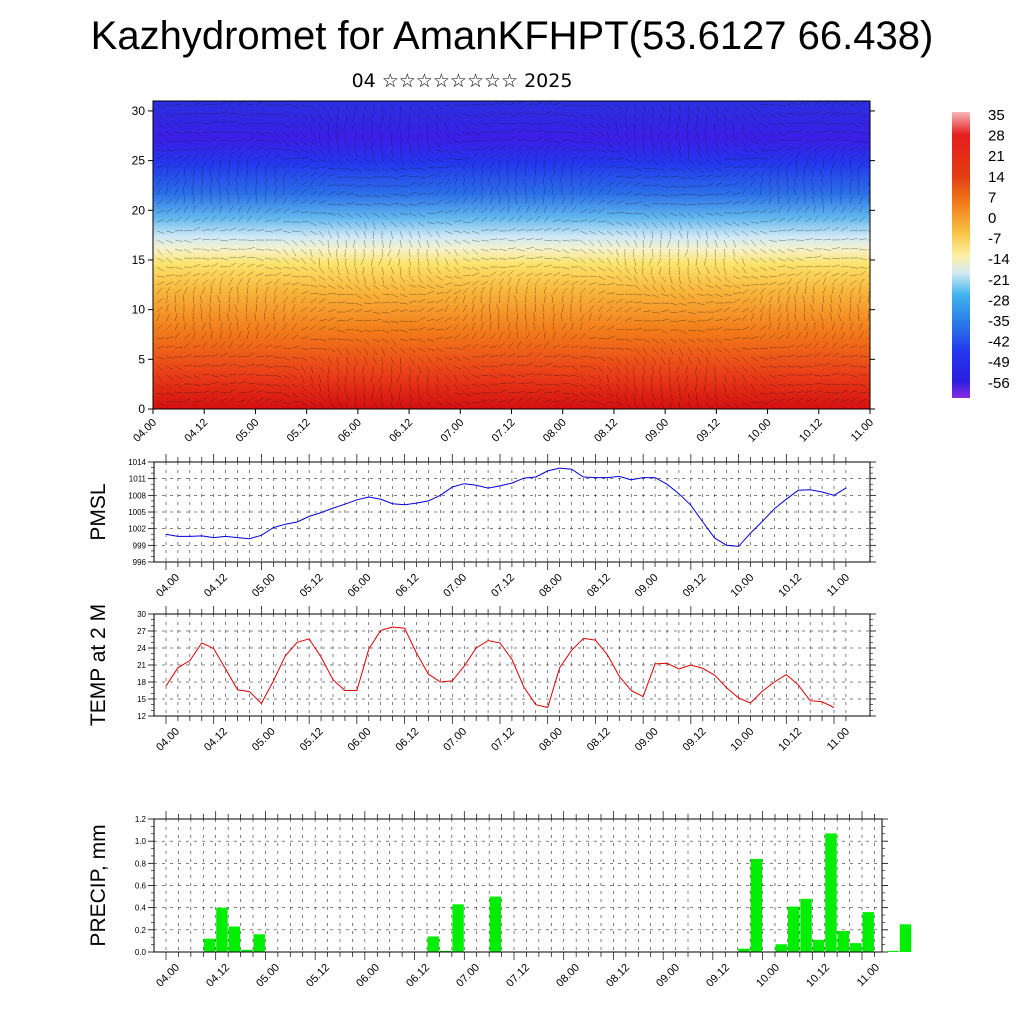 The image size is (1024, 1024). What do you see at coordinates (433, 944) in the screenshot?
I see `precip-bar` at bounding box center [433, 944].